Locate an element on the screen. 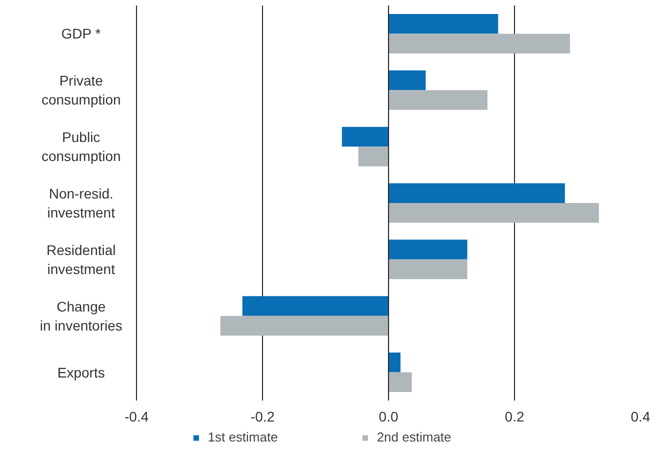 The width and height of the screenshot is (658, 473). x-tick-label: 0.4 is located at coordinates (640, 416).